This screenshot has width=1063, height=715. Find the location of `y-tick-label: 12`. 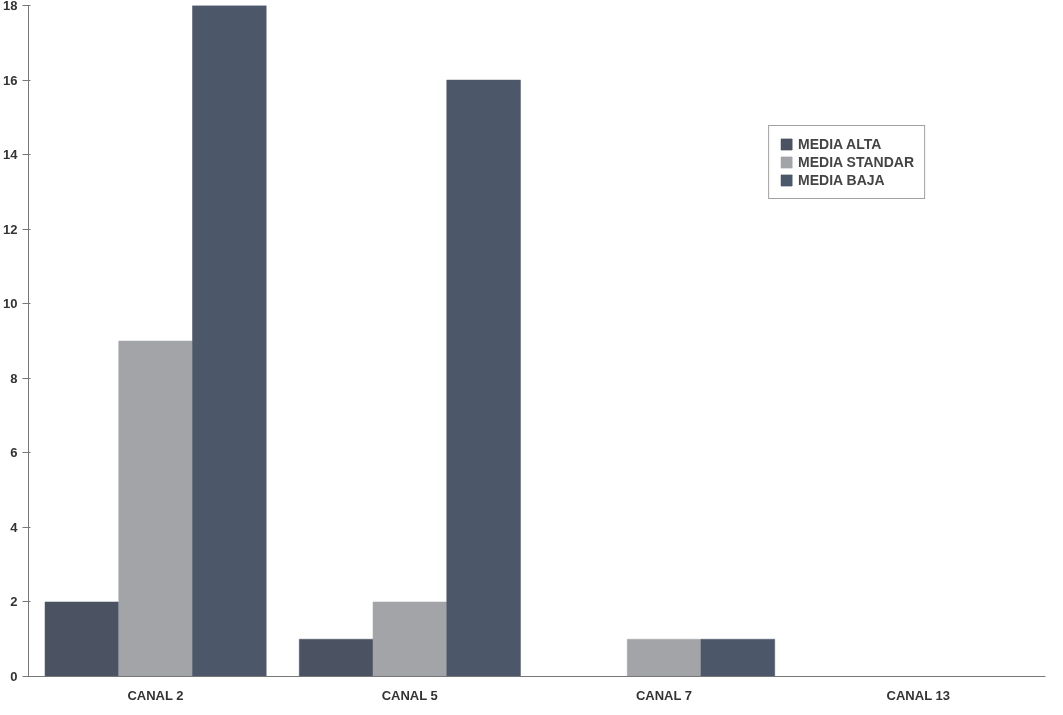

y-tick-label: 12 is located at coordinates (10, 229).